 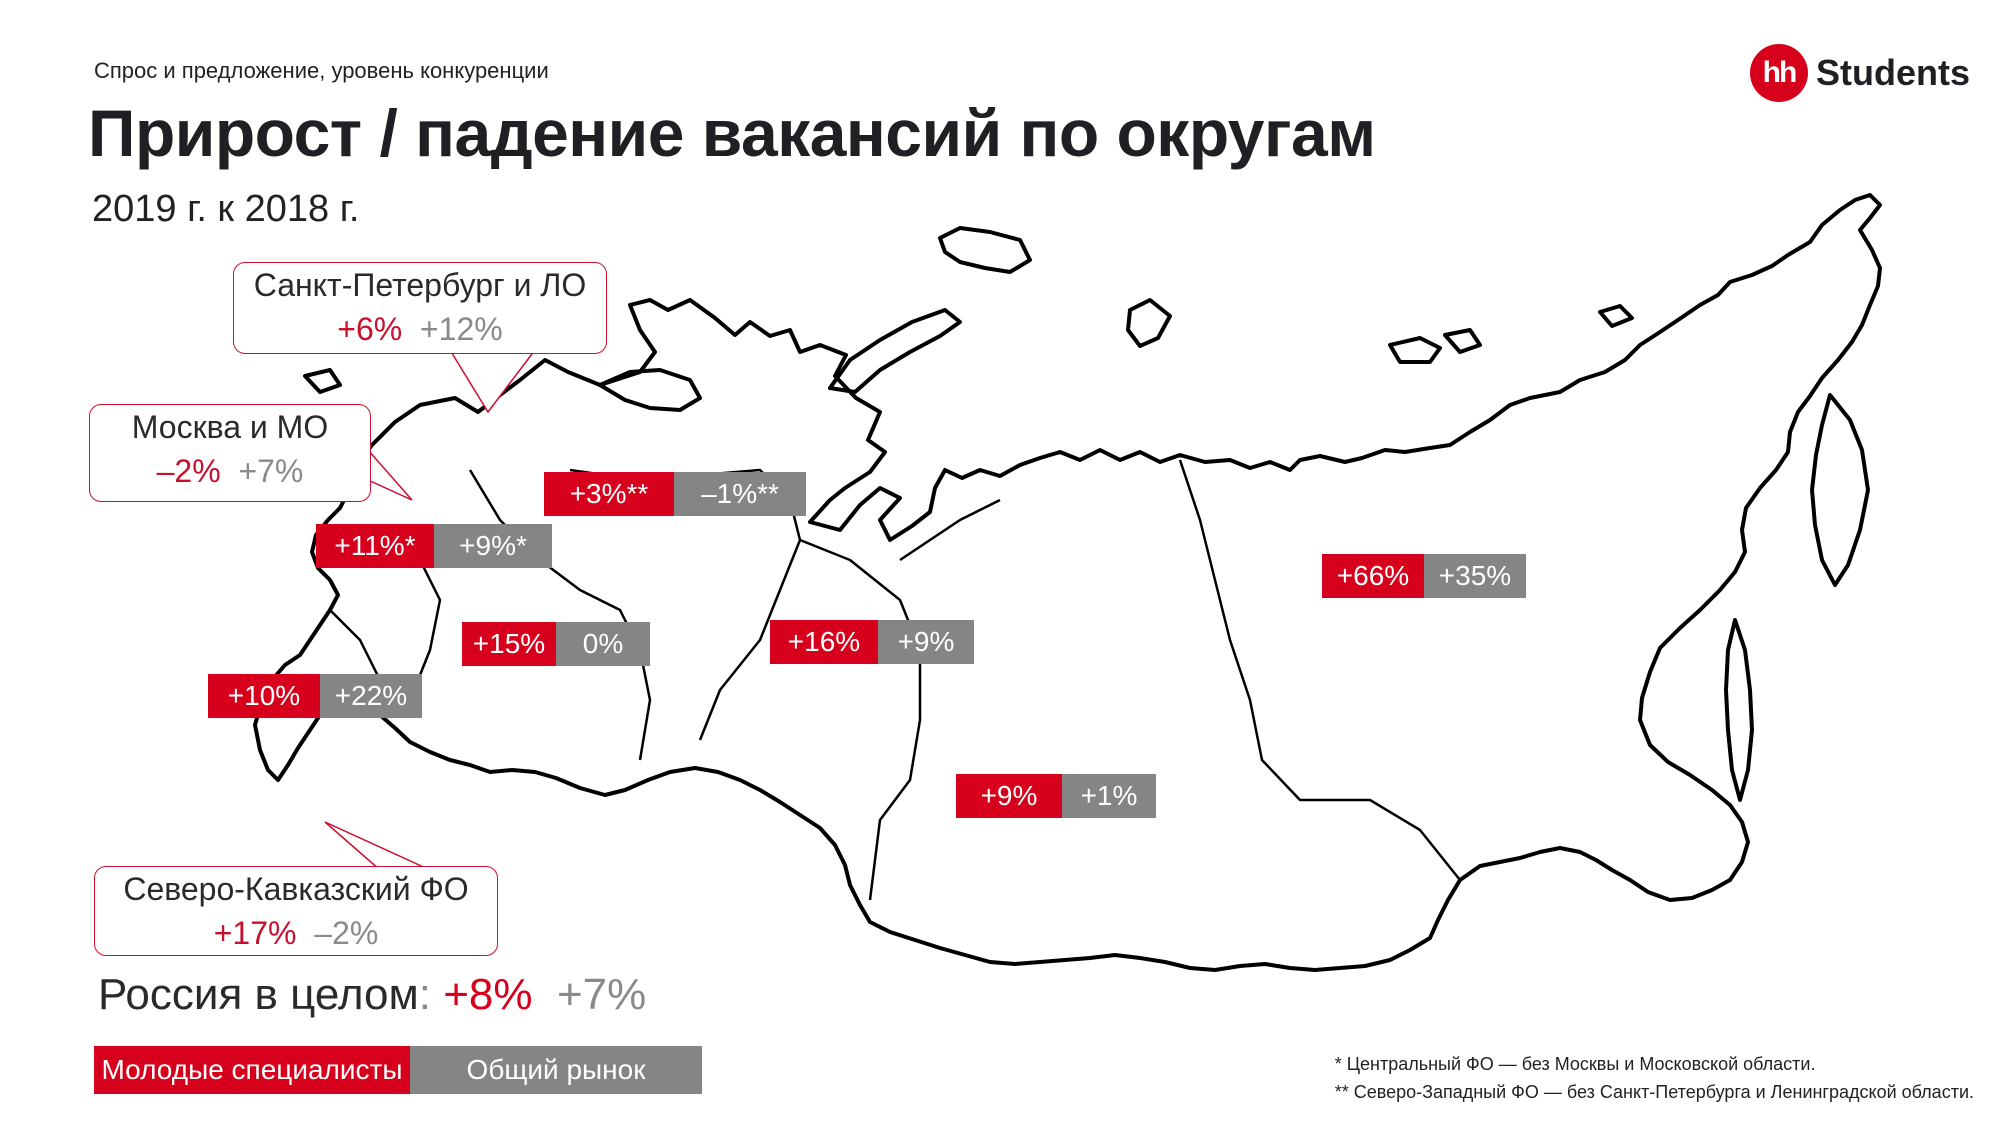 I want to click on callout-spb: Санкт-Петербург и ЛО +6% +12%, so click(x=420, y=308).